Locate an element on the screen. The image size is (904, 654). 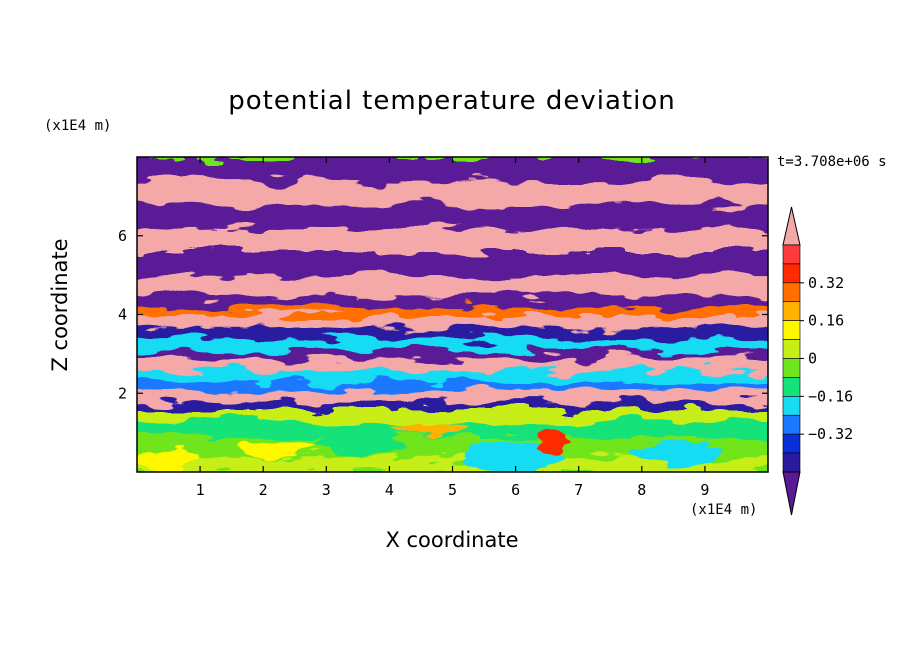
y-tick-label: 4 is located at coordinates (122, 315).